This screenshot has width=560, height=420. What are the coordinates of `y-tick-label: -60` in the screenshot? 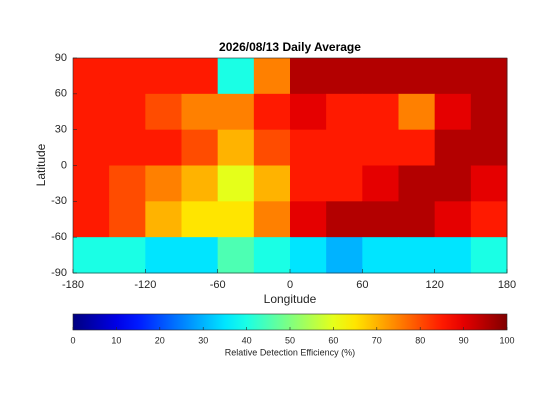 It's located at (59, 237).